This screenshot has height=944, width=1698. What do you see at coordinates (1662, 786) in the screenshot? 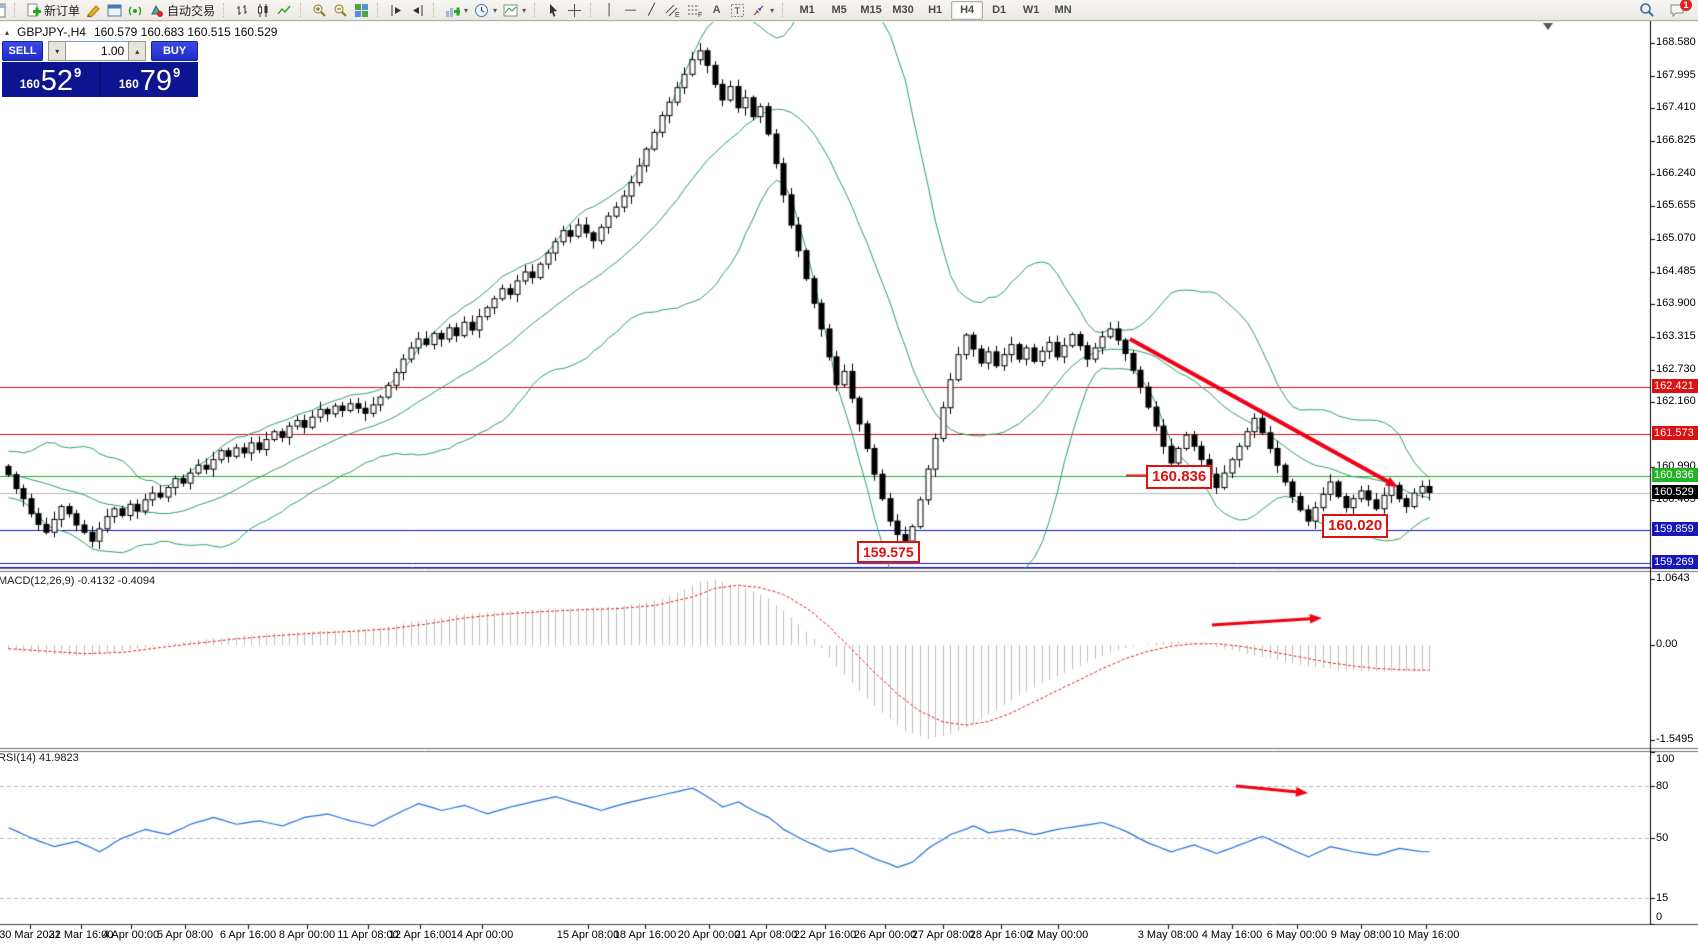
I see `rsi-scale-label: 80` at bounding box center [1662, 786].